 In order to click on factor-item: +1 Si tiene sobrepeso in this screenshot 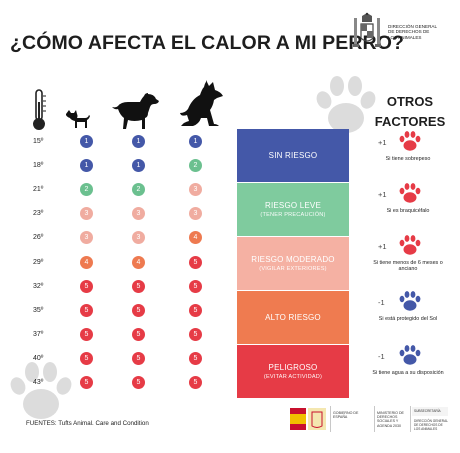, I will do `click(408, 152)`.